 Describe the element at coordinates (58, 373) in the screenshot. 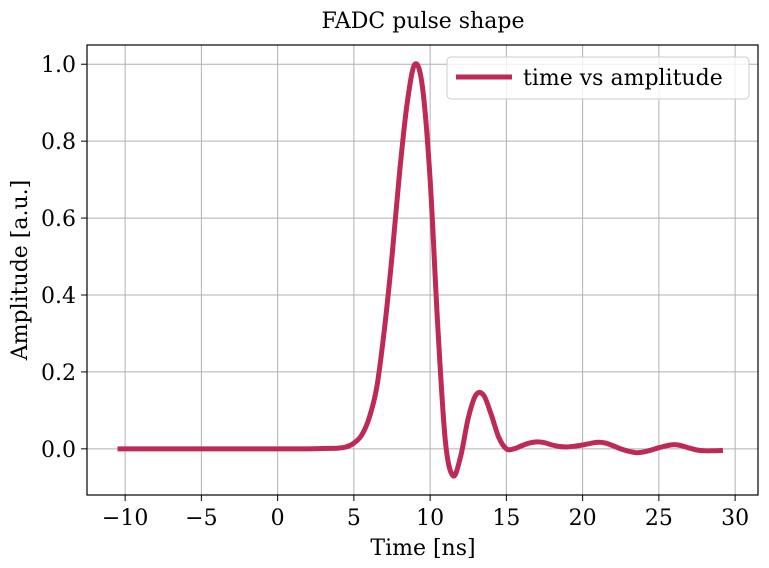

I see `y-tick-label: 0.2` at that location.